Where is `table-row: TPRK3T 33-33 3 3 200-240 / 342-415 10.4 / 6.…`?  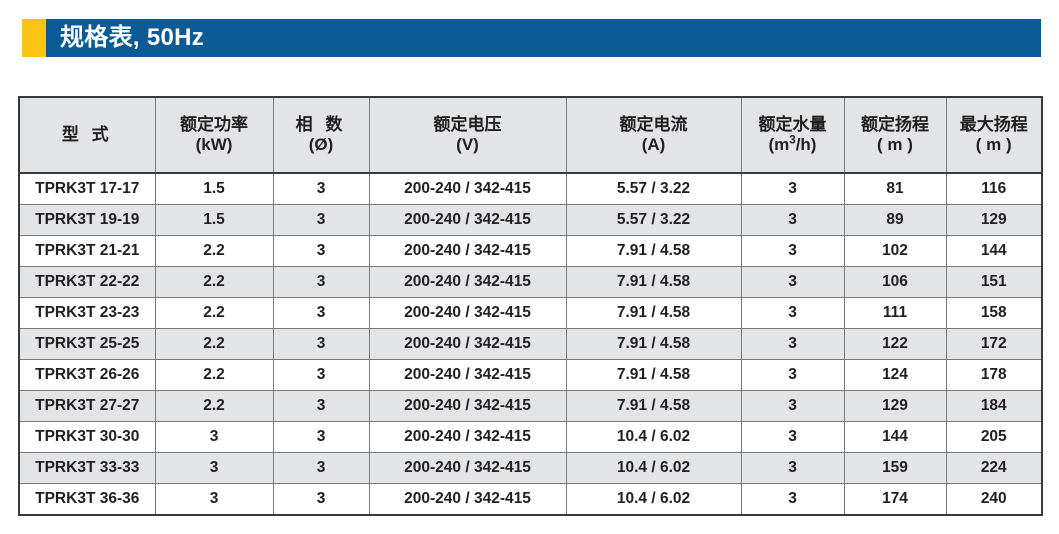
table-row: TPRK3T 33-33 3 3 200-240 / 342-415 10.4 / 6.… is located at coordinates (530, 468).